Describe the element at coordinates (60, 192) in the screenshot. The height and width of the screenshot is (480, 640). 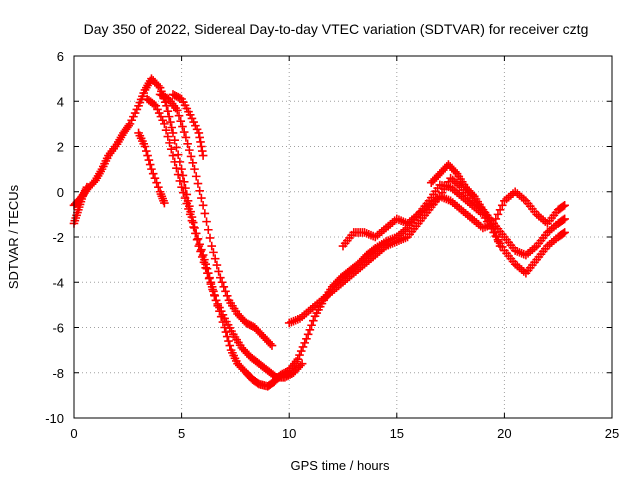
I see `y-tick-label: 0` at that location.